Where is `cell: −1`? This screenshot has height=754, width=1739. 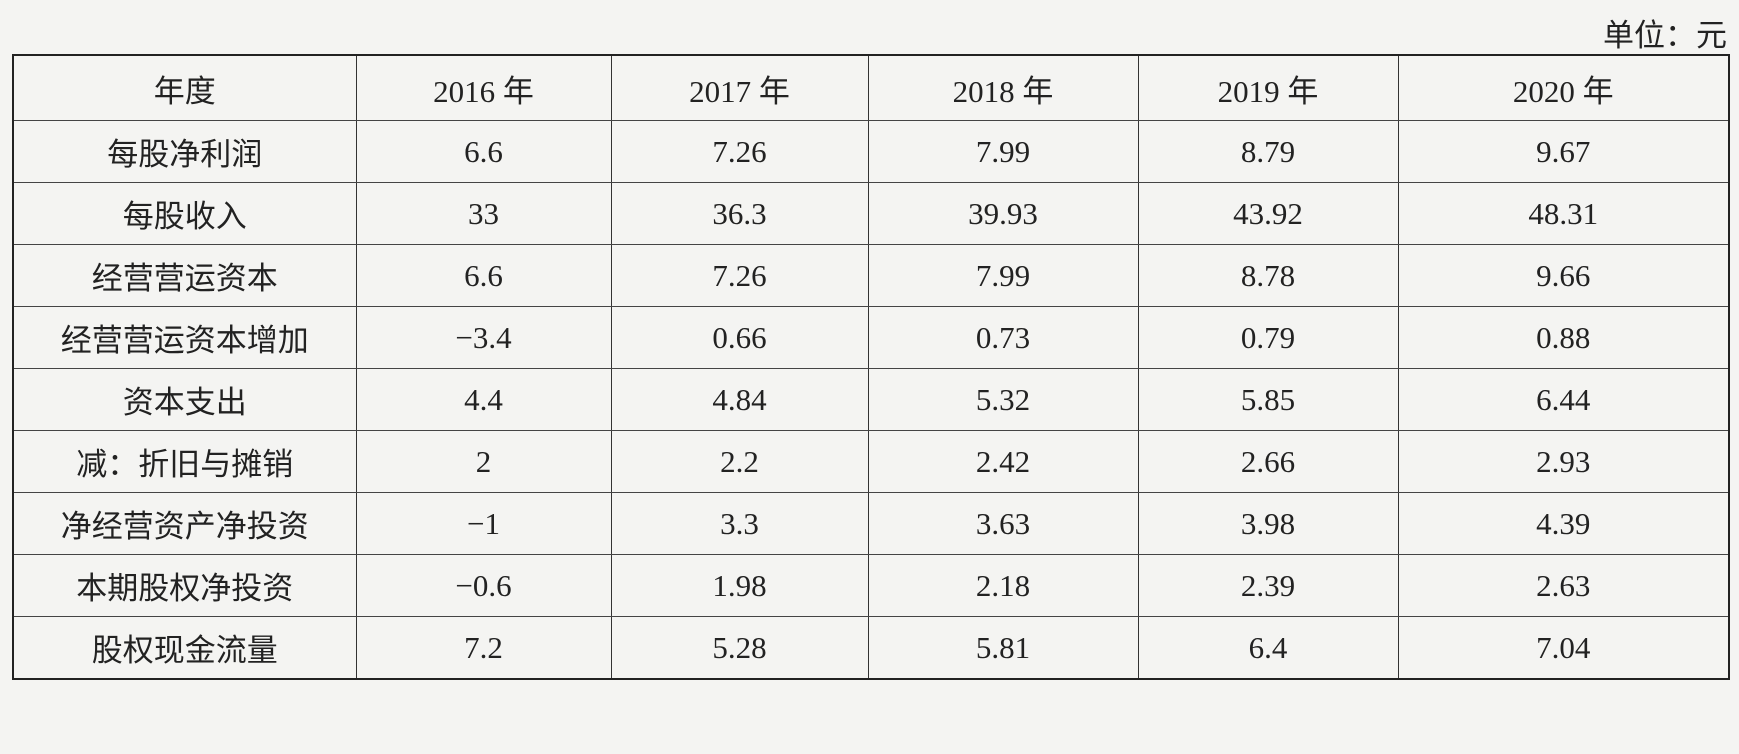
cell: −1 is located at coordinates (483, 523).